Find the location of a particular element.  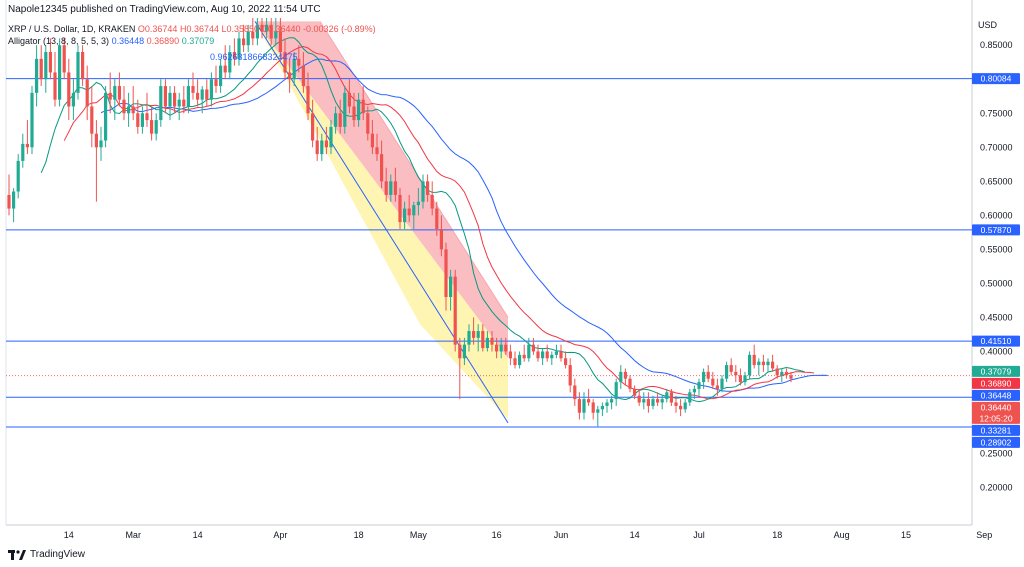

price-label-text: 0.28902 is located at coordinates (996, 442).